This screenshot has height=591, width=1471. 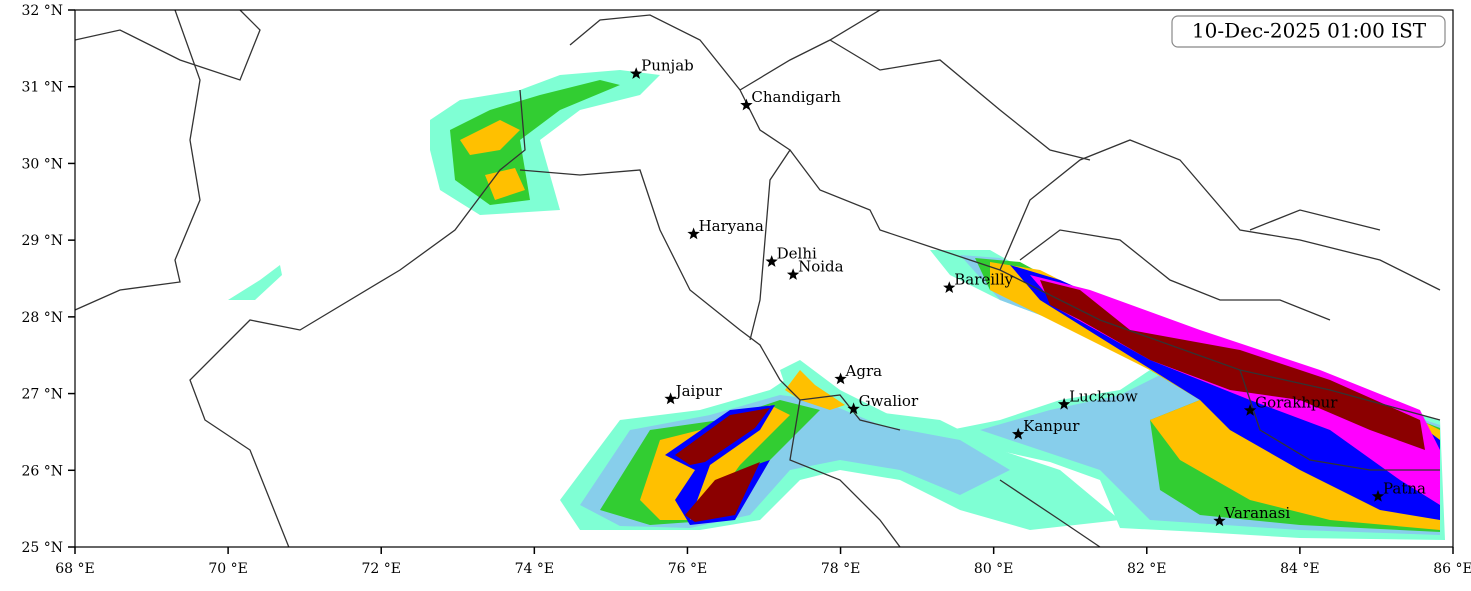 I want to click on x-tick-label: 70 °E, so click(x=227, y=569).